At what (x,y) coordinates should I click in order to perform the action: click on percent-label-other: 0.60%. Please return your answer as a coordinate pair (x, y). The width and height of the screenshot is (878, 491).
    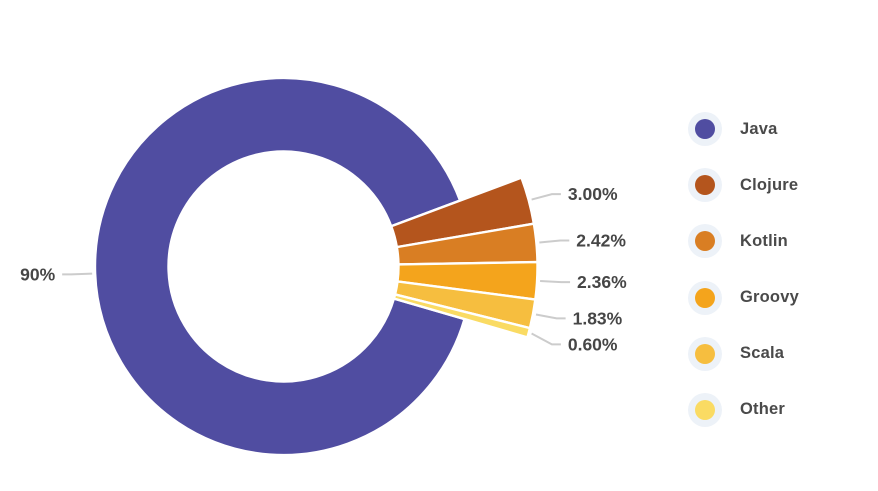
    Looking at the image, I should click on (593, 344).